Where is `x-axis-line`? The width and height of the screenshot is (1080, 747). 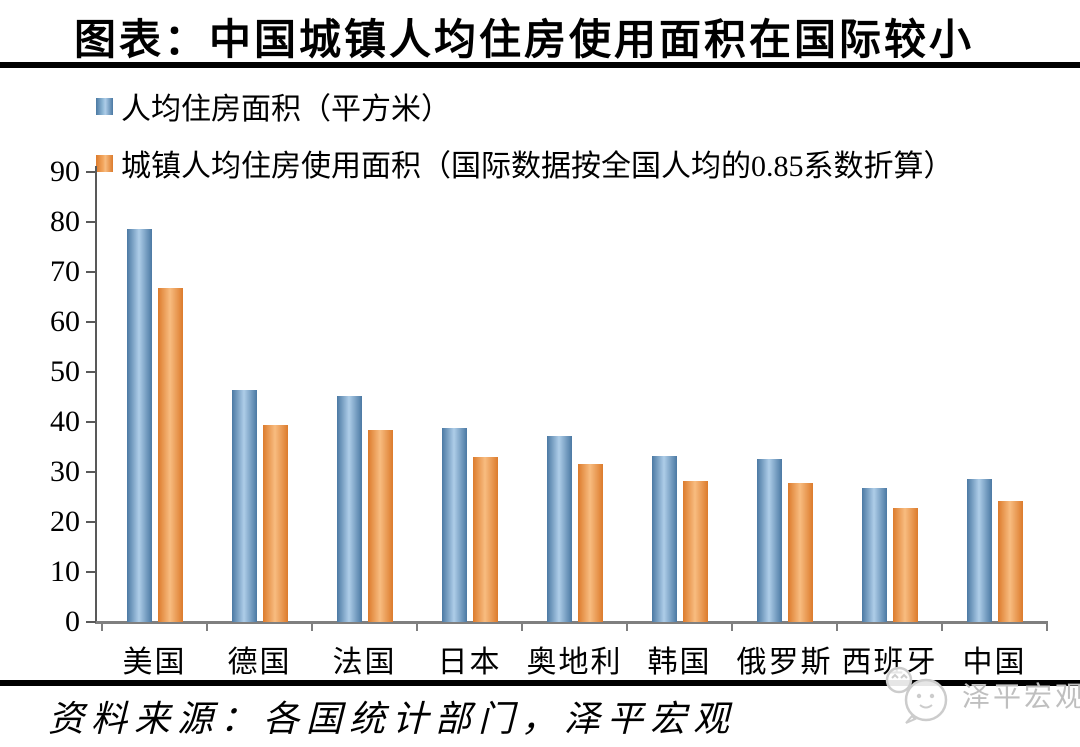 x-axis-line is located at coordinates (571, 622).